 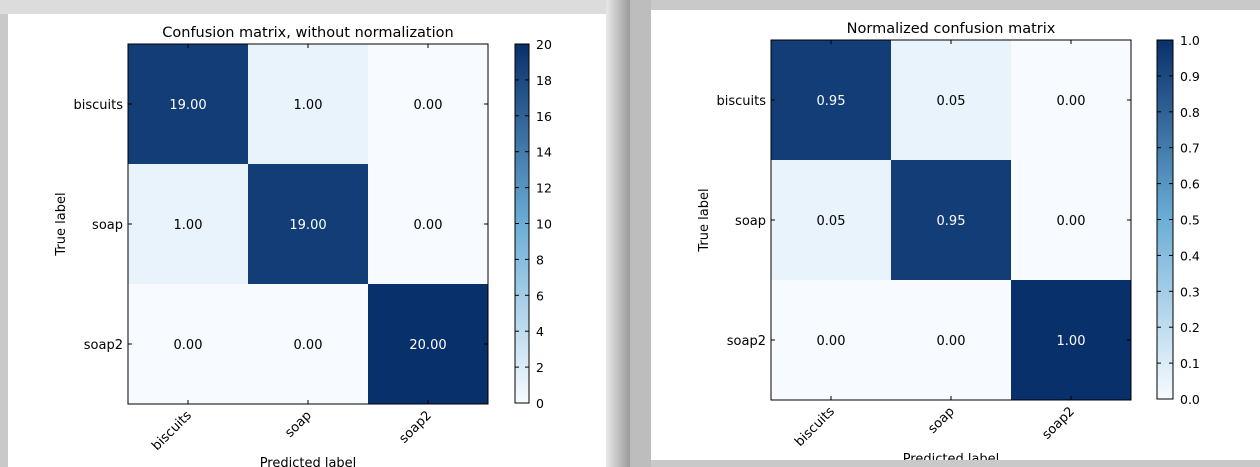 What do you see at coordinates (1190, 76) in the screenshot?
I see `colorbar-tick-label: 0.9` at bounding box center [1190, 76].